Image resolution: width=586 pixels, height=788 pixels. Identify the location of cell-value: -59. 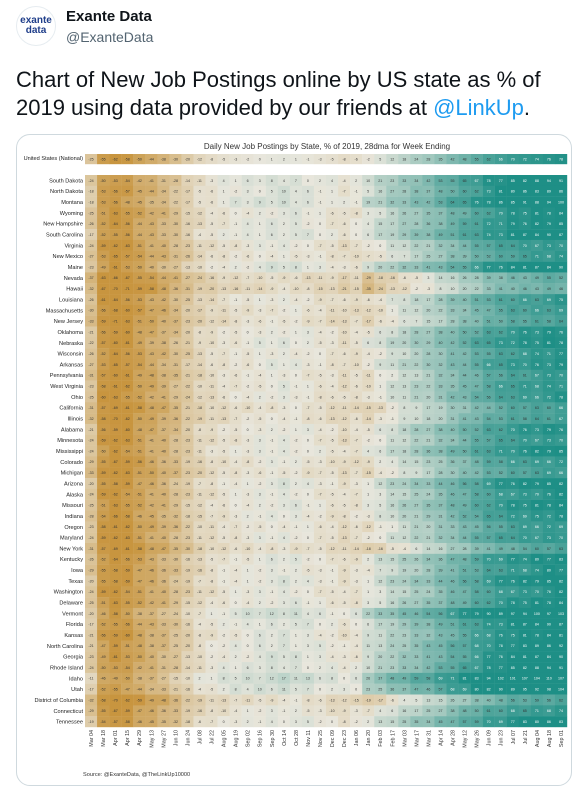
(102, 592).